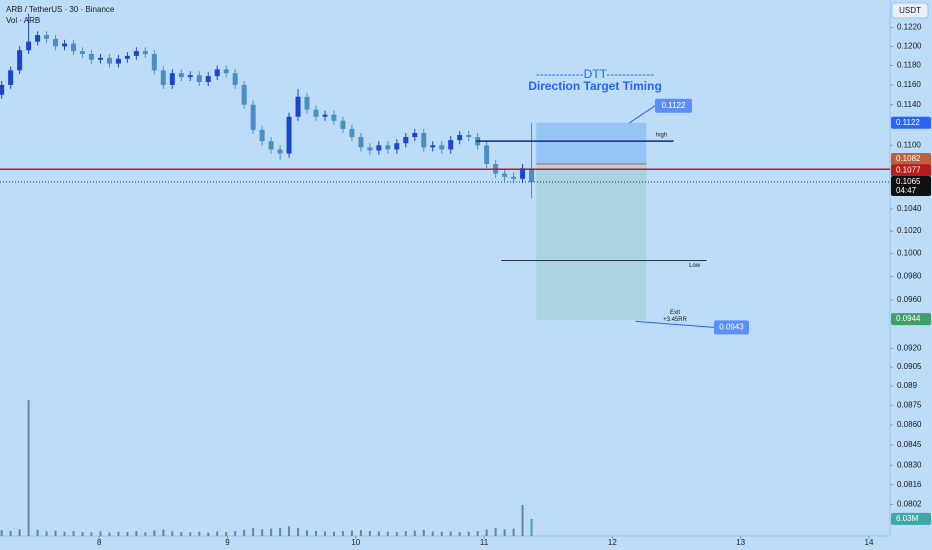 The width and height of the screenshot is (932, 550). I want to click on stop-callout-leader, so click(642, 114).